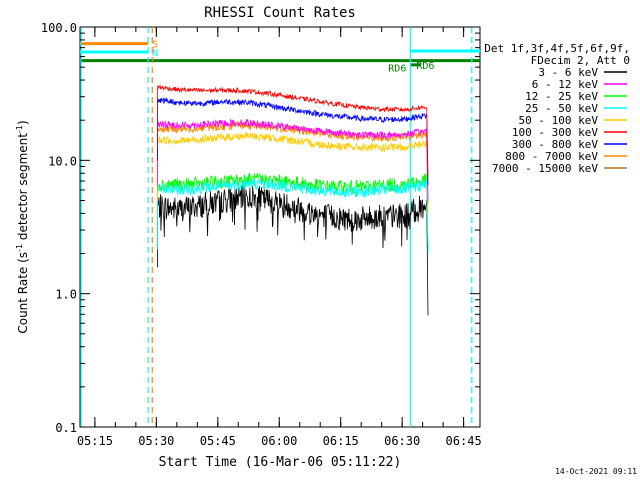 This screenshot has height=480, width=640. I want to click on x-axis-label: Start Time (16-Mar-06 05:11:22), so click(280, 462).